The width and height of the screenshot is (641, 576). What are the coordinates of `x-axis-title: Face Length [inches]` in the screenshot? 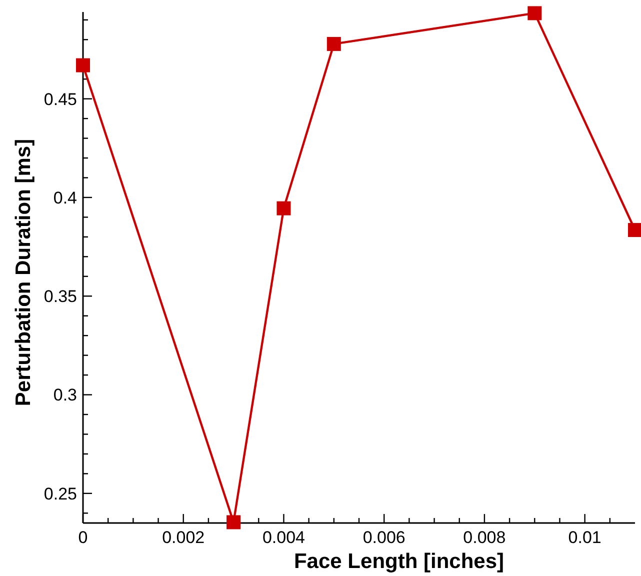 It's located at (399, 561).